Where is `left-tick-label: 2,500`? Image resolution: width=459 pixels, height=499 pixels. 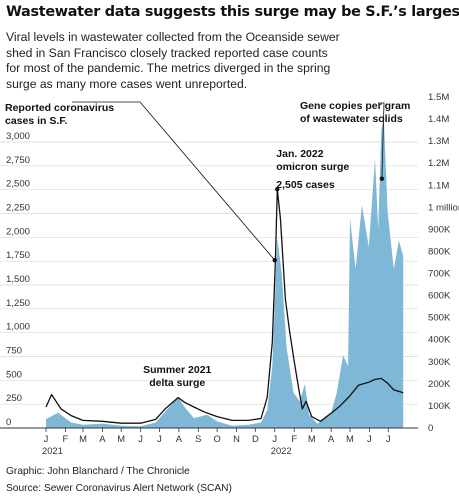
left-tick-label: 2,500 is located at coordinates (18, 184).